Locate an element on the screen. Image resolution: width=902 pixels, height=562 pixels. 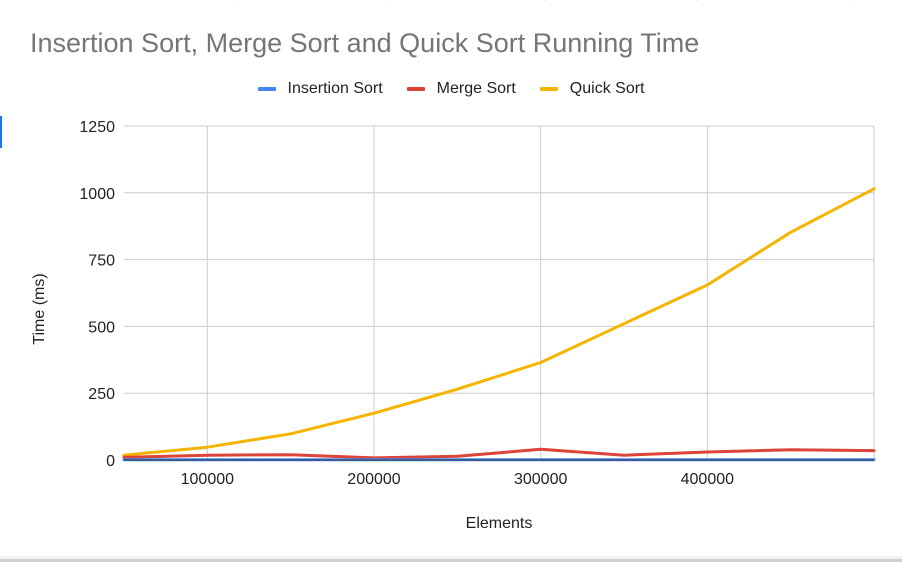
y-axis-label: Time (ms) is located at coordinates (39, 308).